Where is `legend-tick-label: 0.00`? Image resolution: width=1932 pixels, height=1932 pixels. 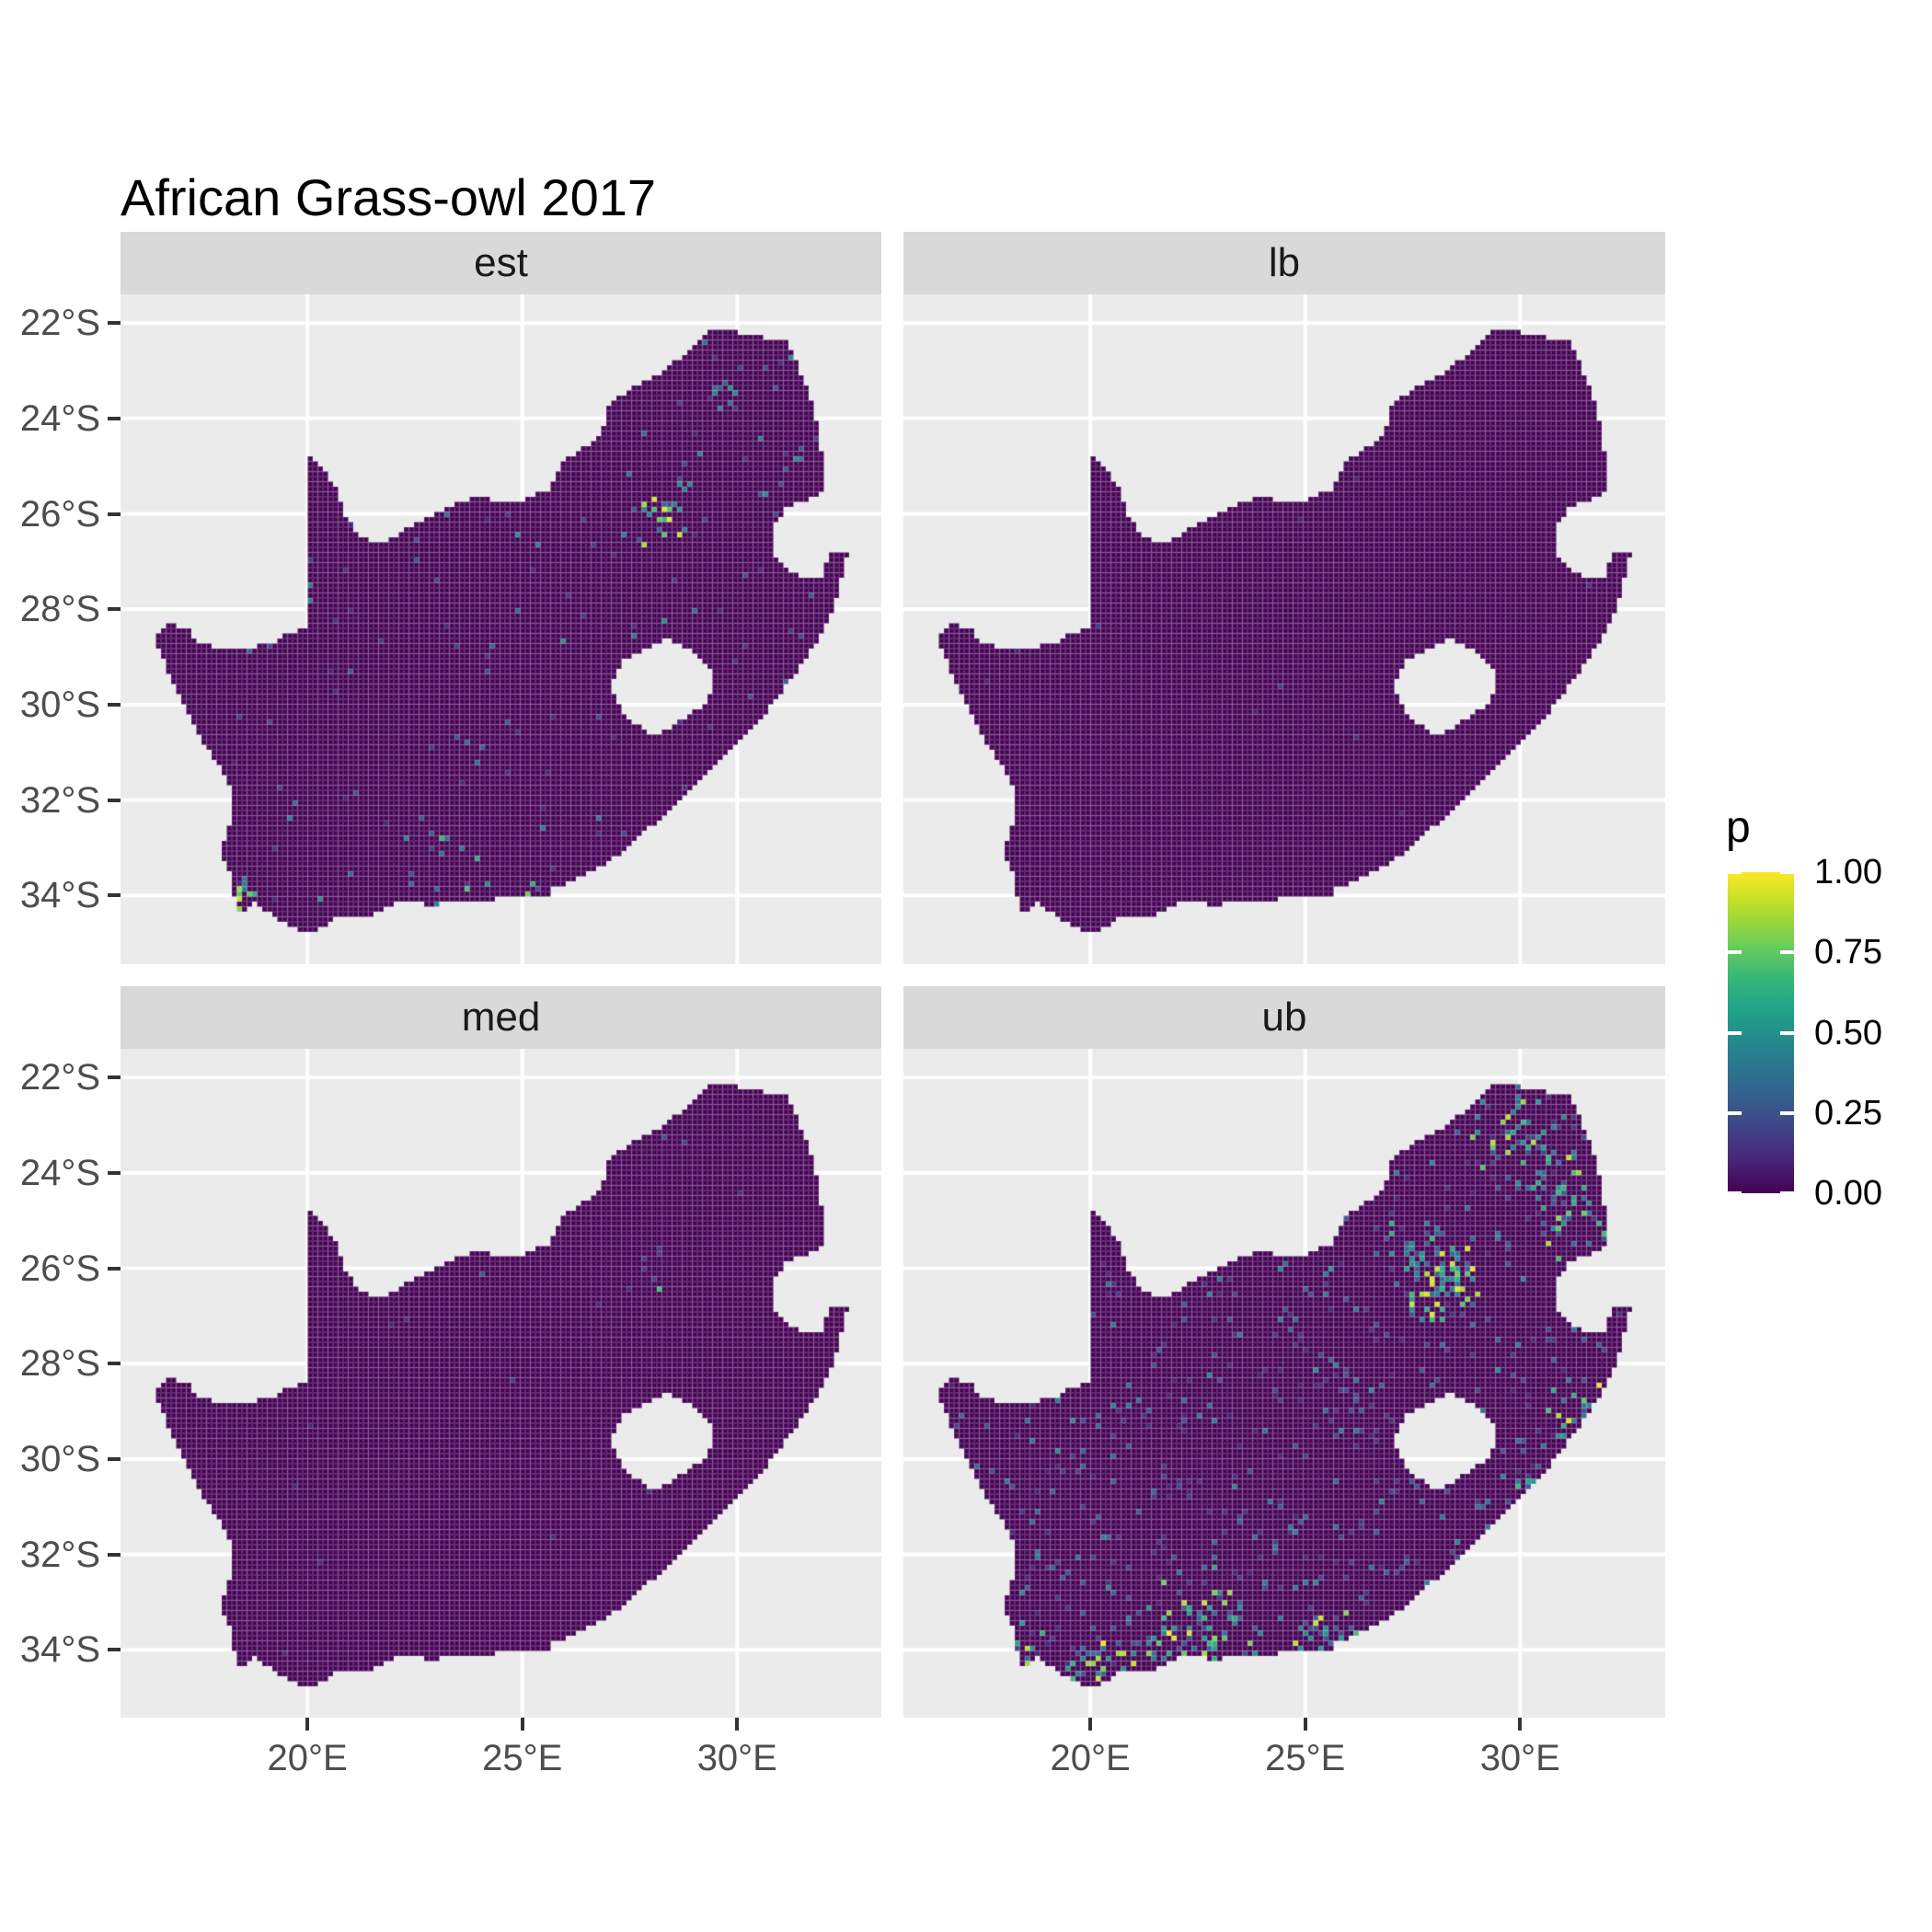 legend-tick-label: 0.00 is located at coordinates (1848, 1193).